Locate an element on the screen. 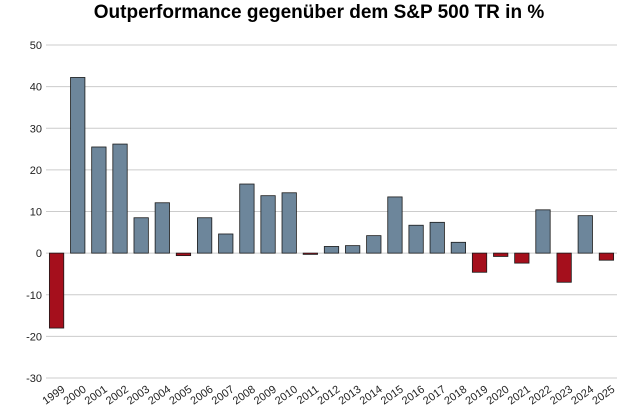 The image size is (638, 414). y-axis-tick-labels: 50 40 30 20 10 0 -10 -20 -30 is located at coordinates (34, 212).